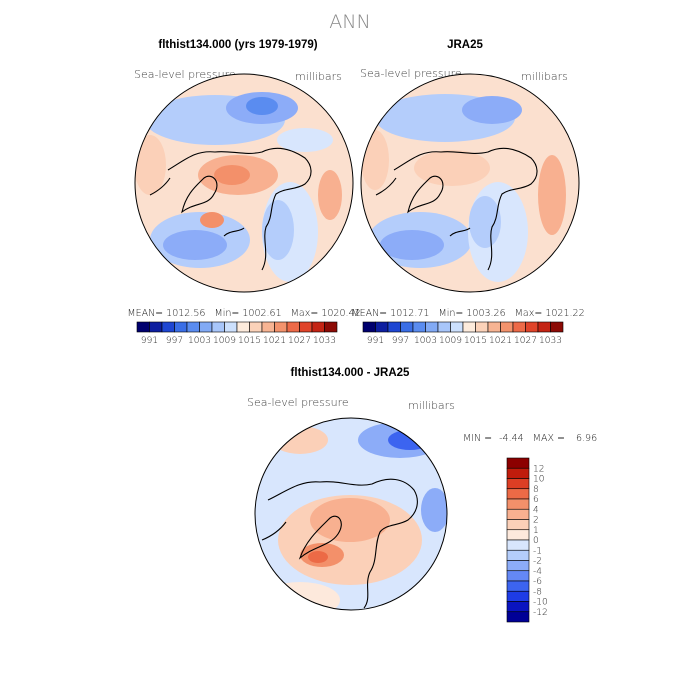  What do you see at coordinates (274, 341) in the screenshot?
I see `colorbar-tick-label: 1021` at bounding box center [274, 341].